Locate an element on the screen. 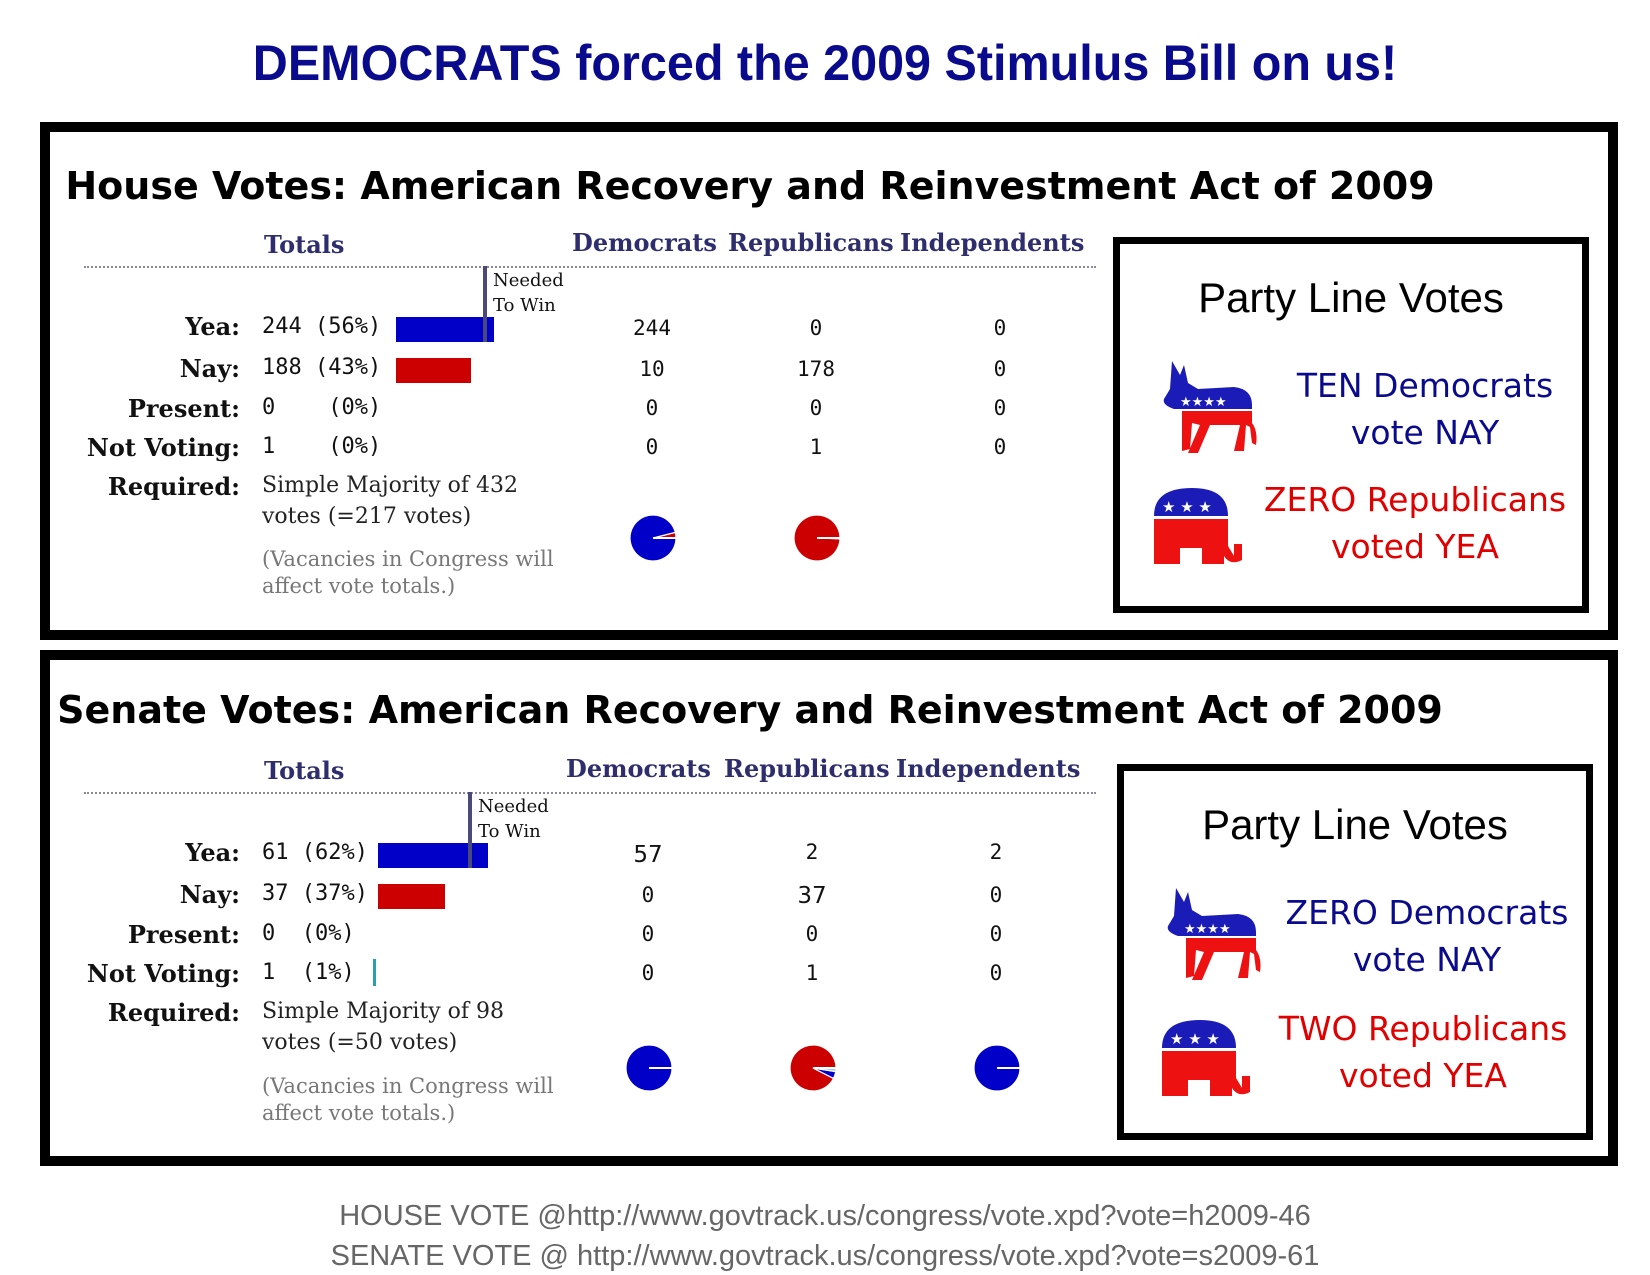  house-ind-yea: 0 is located at coordinates (1000, 328).